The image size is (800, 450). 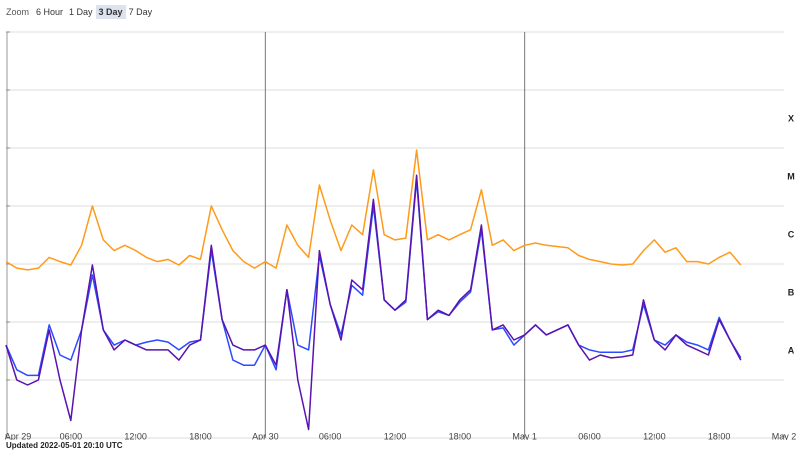 What do you see at coordinates (524, 435) in the screenshot?
I see `x-tick-label: May 1` at bounding box center [524, 435].